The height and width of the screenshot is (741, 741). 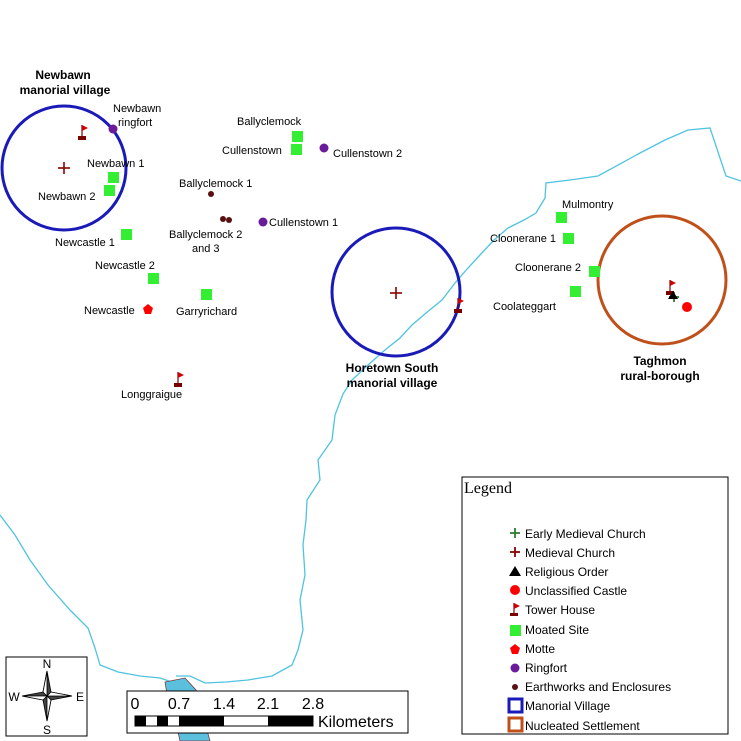 I want to click on taghmon-nucleated-circle, so click(x=662, y=280).